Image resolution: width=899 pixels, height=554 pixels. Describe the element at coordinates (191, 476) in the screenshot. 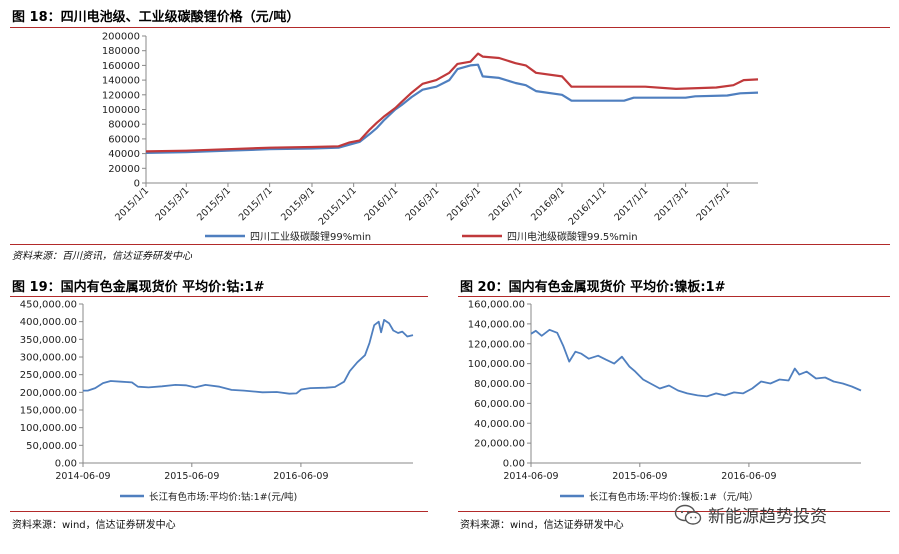

I see `fig19-x-tick-label: 2015-06-09` at that location.